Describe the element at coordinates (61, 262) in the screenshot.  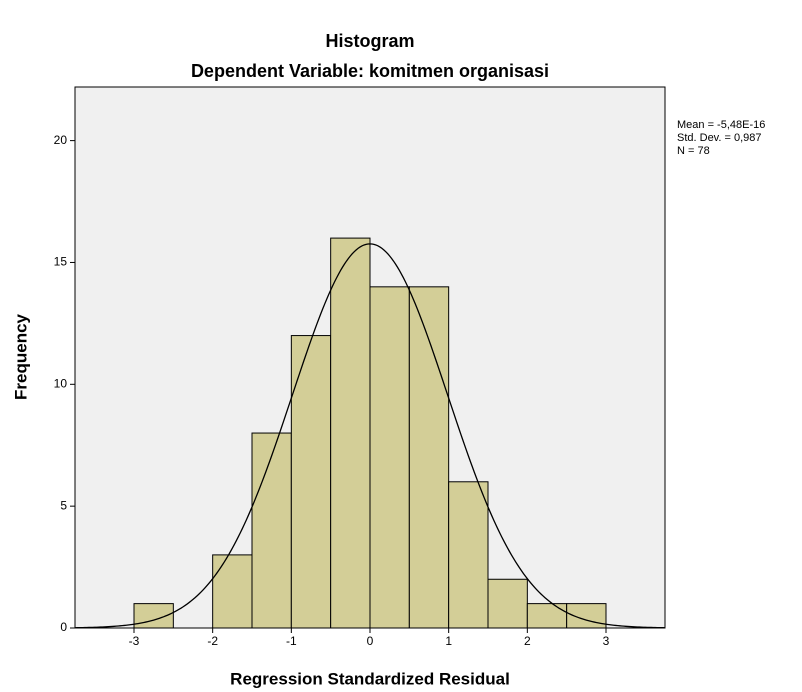
I see `y-tick-label: 15` at that location.